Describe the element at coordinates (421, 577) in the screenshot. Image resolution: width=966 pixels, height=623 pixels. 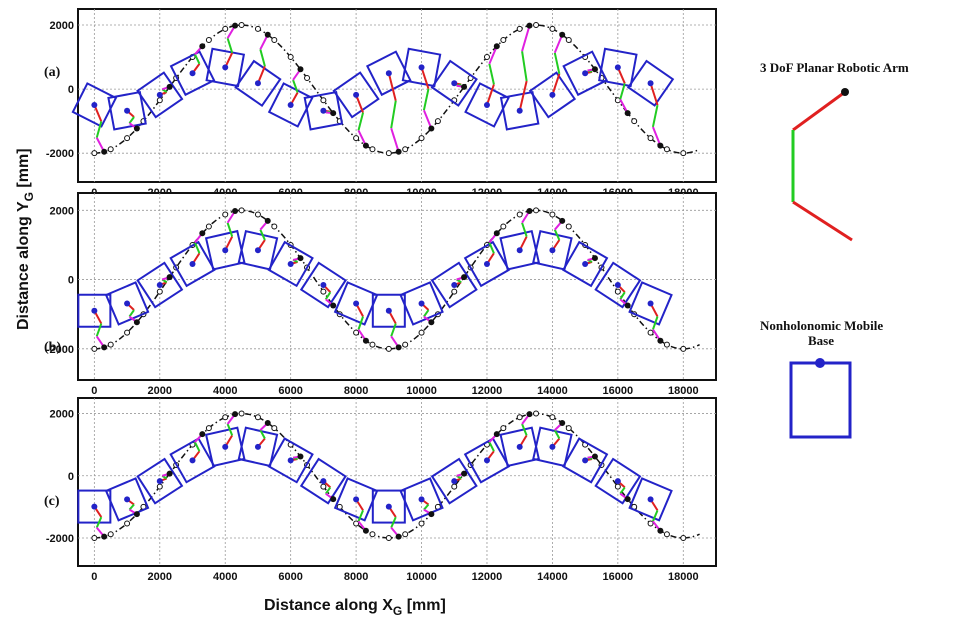
I see `x-tick-label: 10000` at that location.